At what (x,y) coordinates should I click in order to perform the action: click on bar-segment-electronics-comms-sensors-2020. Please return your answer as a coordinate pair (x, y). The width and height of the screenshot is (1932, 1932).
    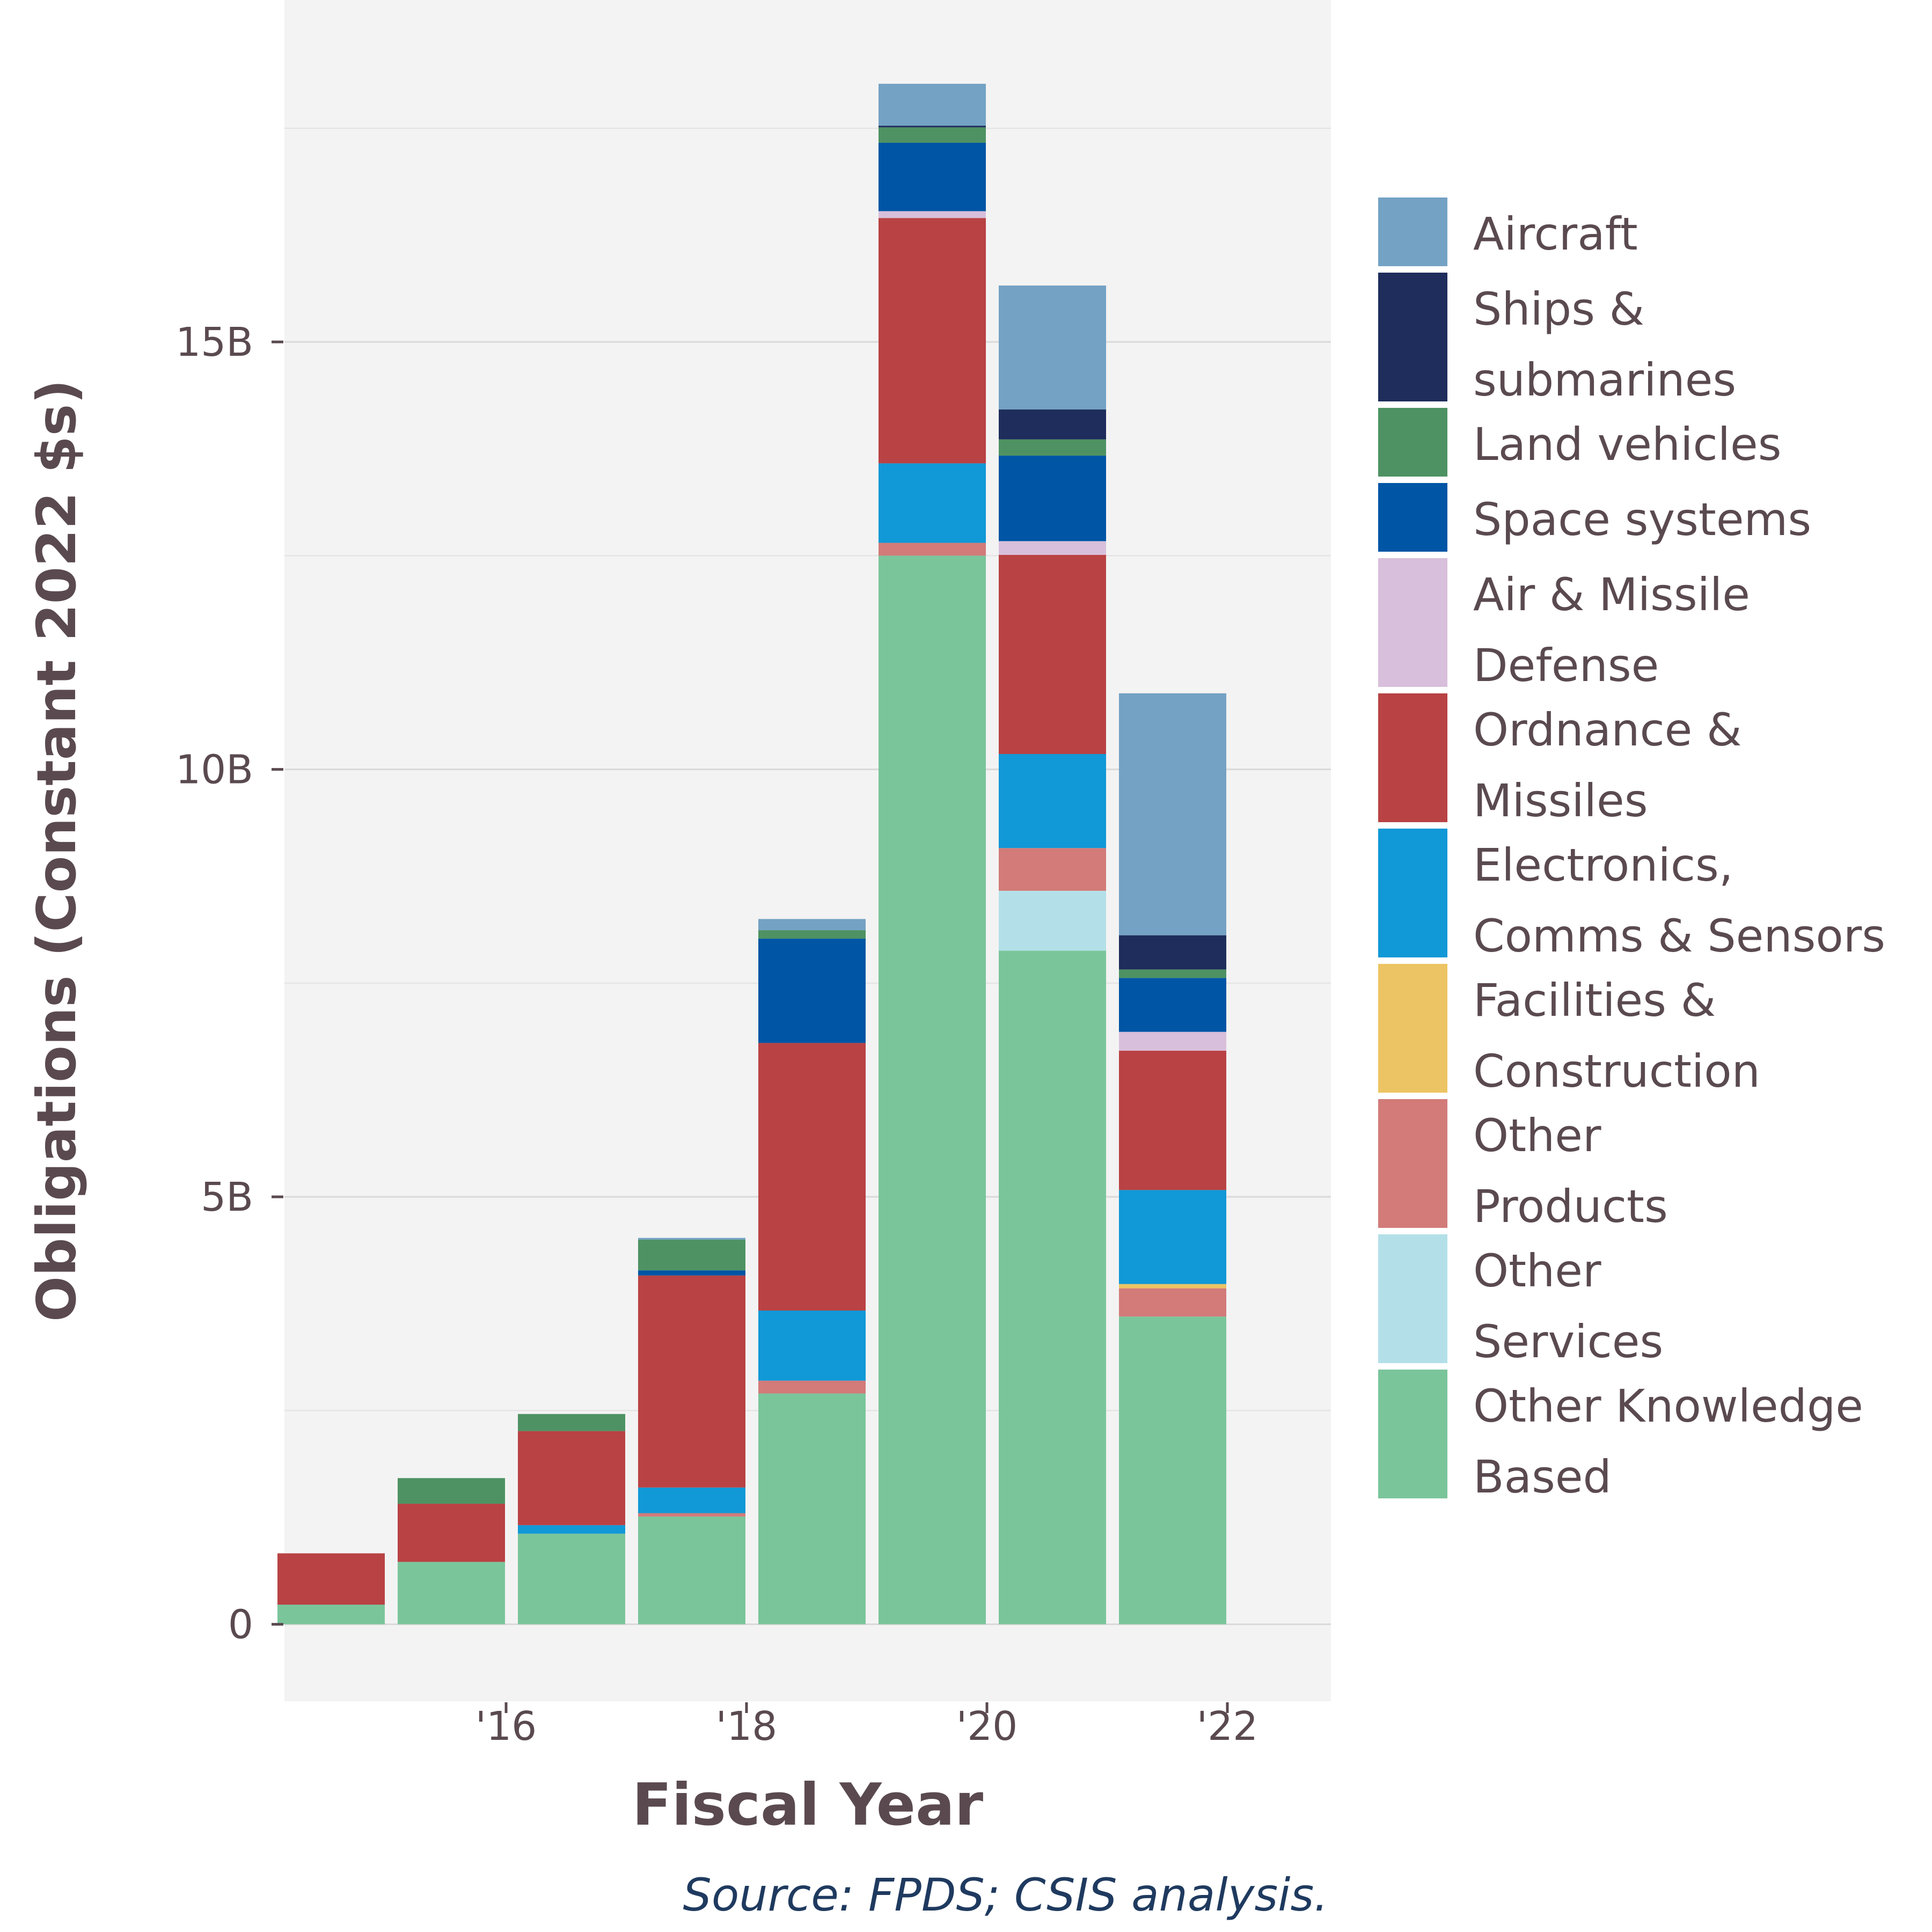
    Looking at the image, I should click on (932, 503).